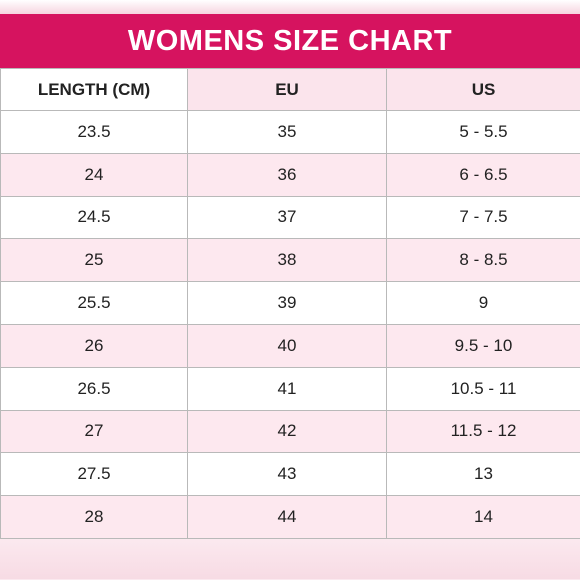 This screenshot has height=580, width=580. Describe the element at coordinates (287, 388) in the screenshot. I see `eu-cell: 41` at that location.